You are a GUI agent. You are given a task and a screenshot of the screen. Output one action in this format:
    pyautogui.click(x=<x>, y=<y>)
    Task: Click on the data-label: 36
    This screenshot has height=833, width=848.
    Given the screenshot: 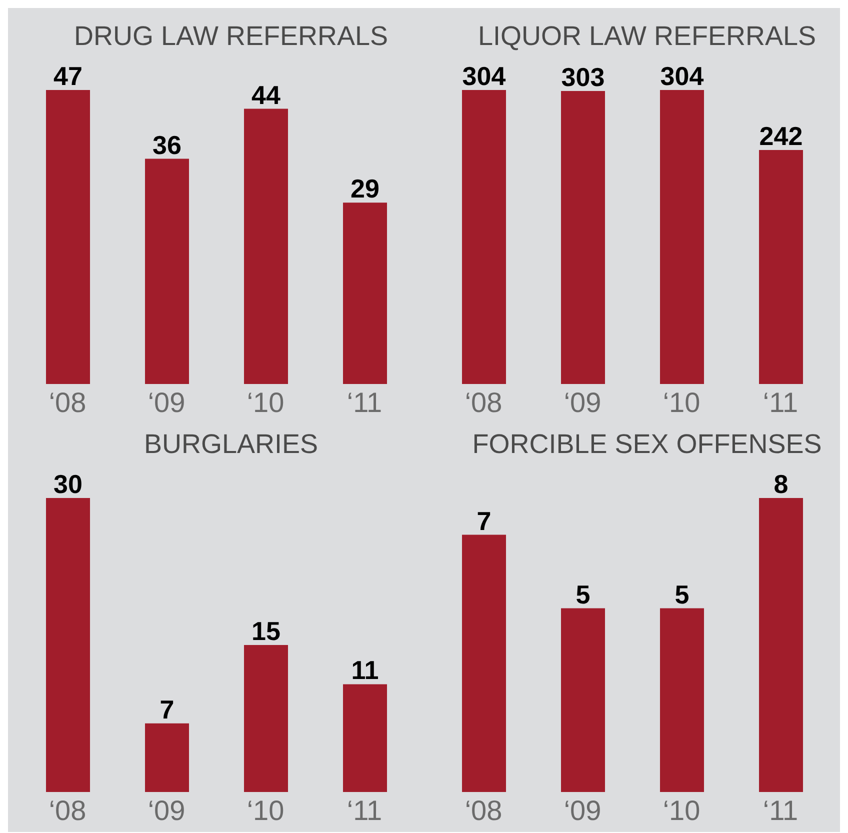 What is the action you would take?
    pyautogui.click(x=167, y=145)
    